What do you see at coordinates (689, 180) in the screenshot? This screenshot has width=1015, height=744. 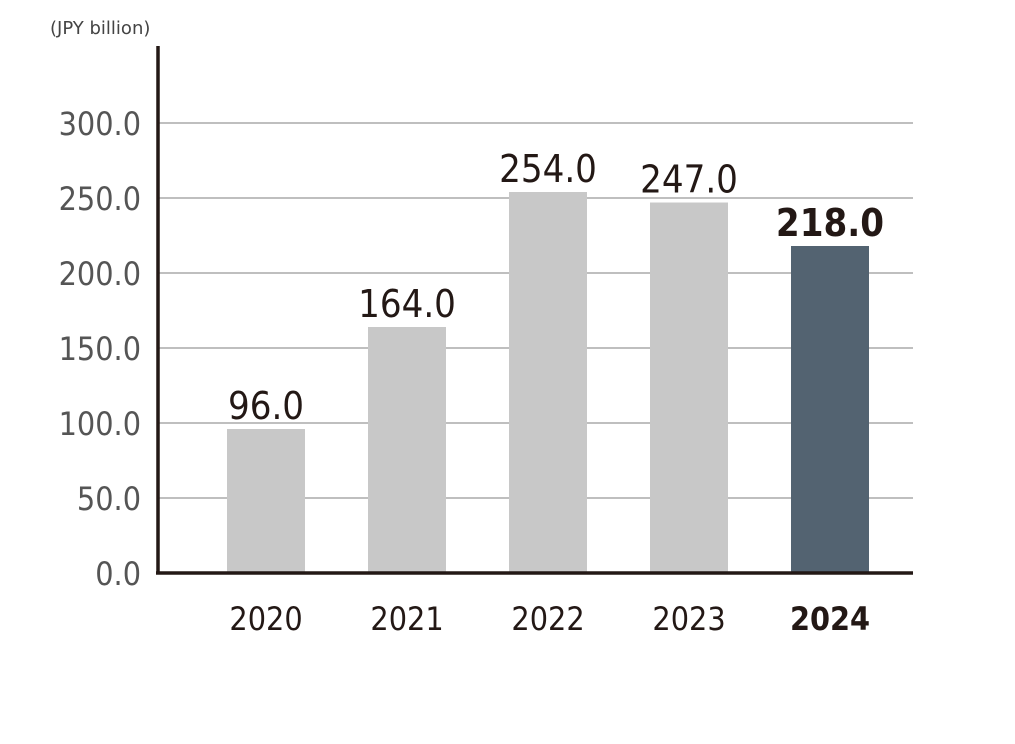 I see `data-label: 247.0` at bounding box center [689, 180].